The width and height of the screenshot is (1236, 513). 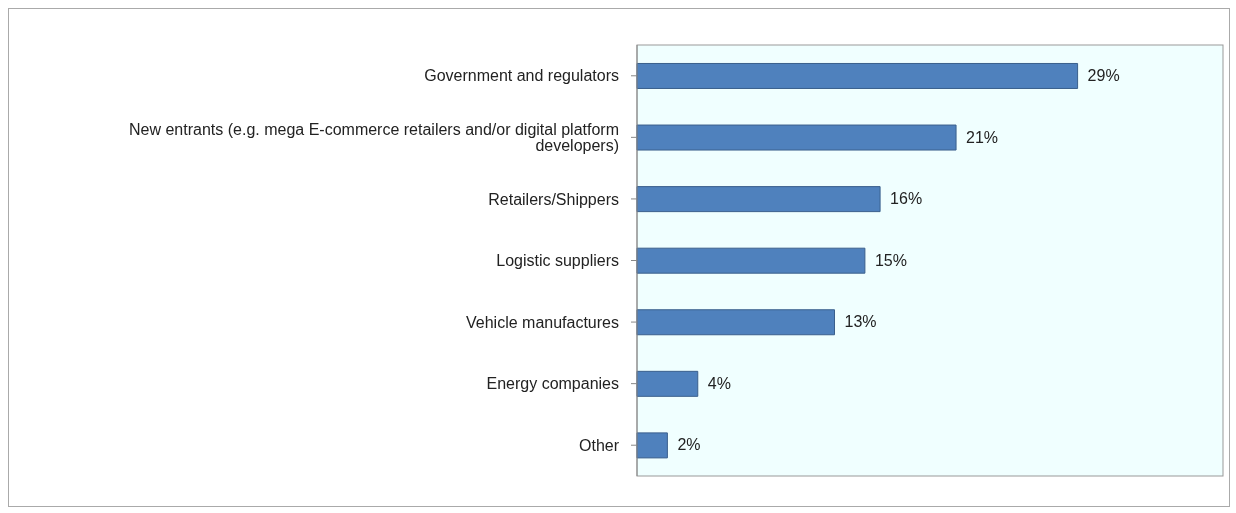 What do you see at coordinates (860, 322) in the screenshot?
I see `data-label: 13%` at bounding box center [860, 322].